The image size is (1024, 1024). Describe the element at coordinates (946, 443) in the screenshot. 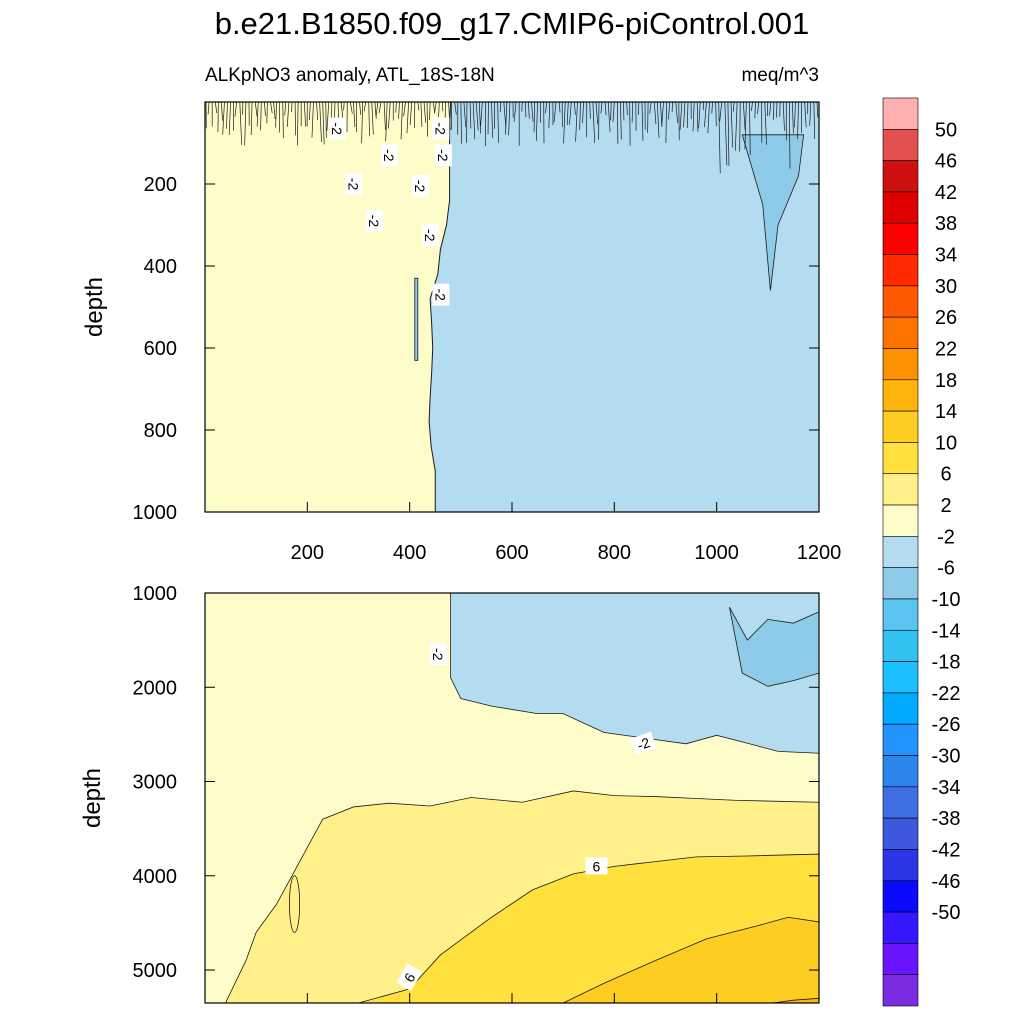

I see `colorbar-label: 10` at that location.